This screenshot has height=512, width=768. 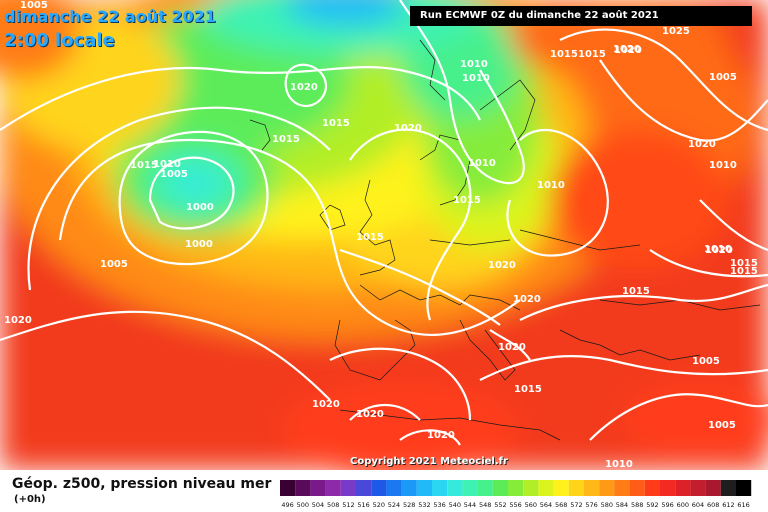 What do you see at coordinates (683, 505) in the screenshot?
I see `legend-tick-label: 600` at bounding box center [683, 505].